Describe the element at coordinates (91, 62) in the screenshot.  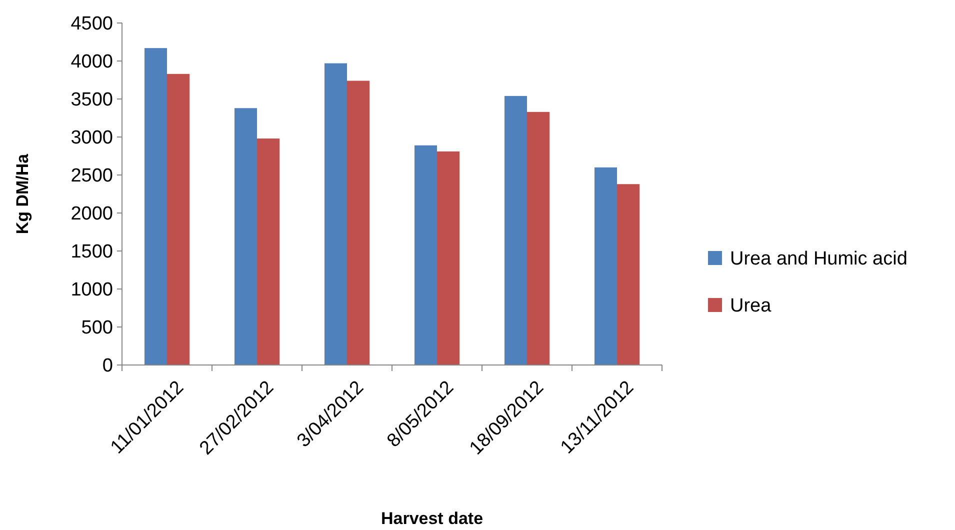
I see `y-tick-label: 4000` at that location.